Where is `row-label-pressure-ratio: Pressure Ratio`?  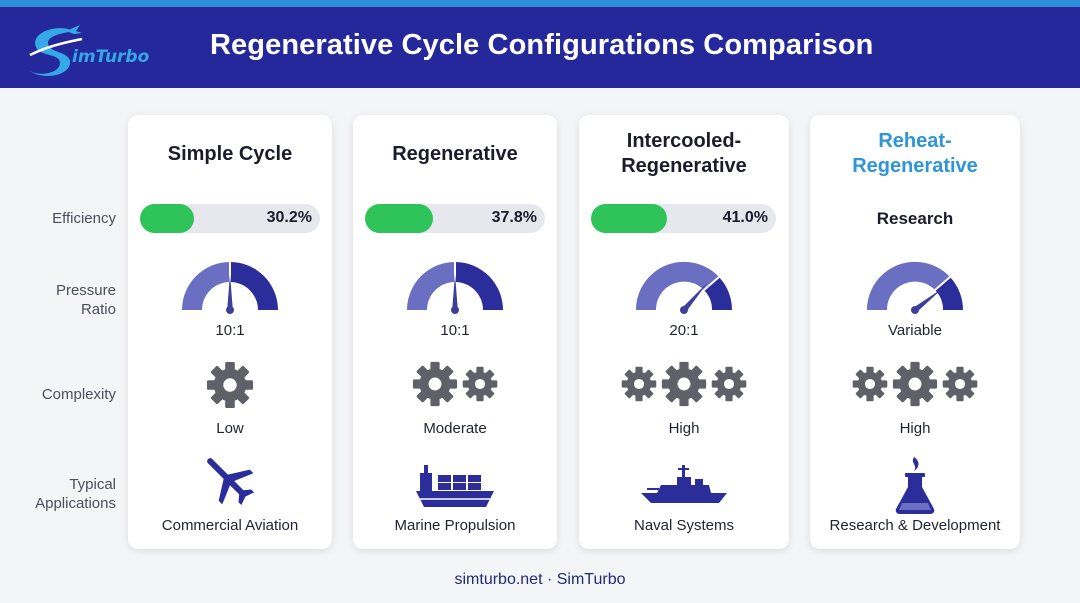 row-label-pressure-ratio: Pressure Ratio is located at coordinates (86, 300).